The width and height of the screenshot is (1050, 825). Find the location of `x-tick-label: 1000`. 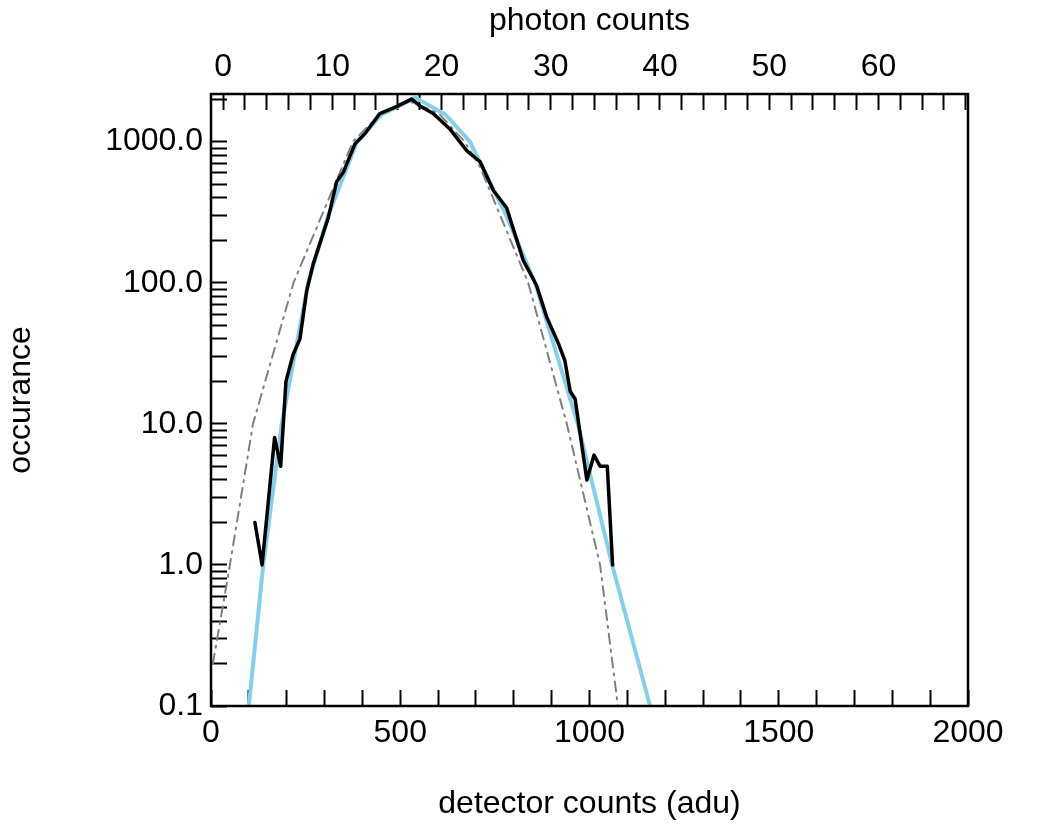

x-tick-label: 1000 is located at coordinates (589, 731).